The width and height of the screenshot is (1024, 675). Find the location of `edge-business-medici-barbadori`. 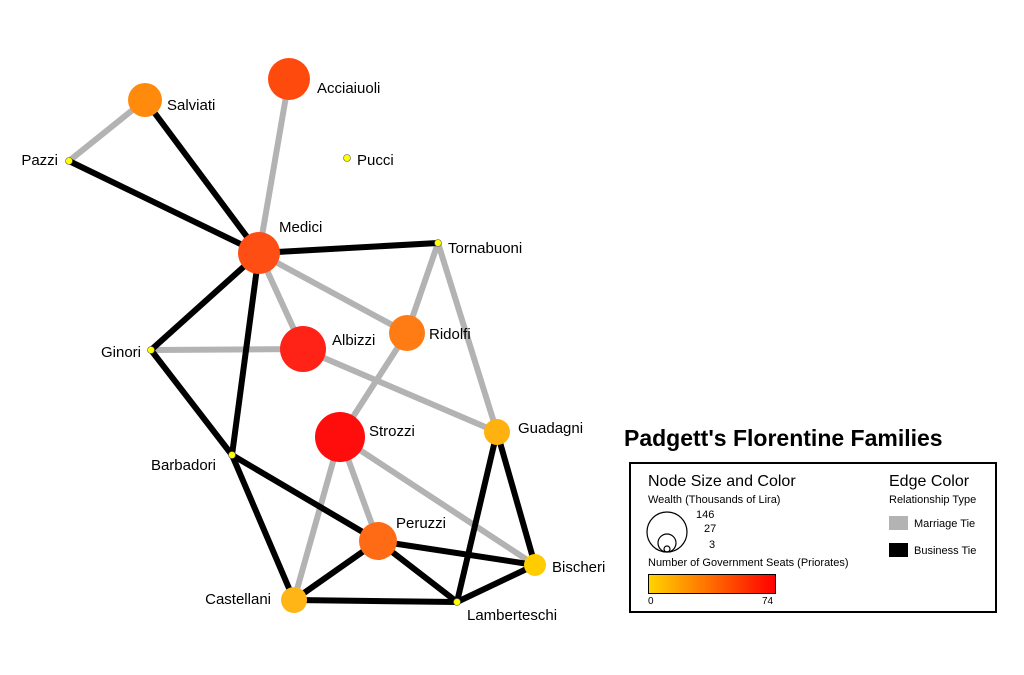

edge-business-medici-barbadori is located at coordinates (245, 354).